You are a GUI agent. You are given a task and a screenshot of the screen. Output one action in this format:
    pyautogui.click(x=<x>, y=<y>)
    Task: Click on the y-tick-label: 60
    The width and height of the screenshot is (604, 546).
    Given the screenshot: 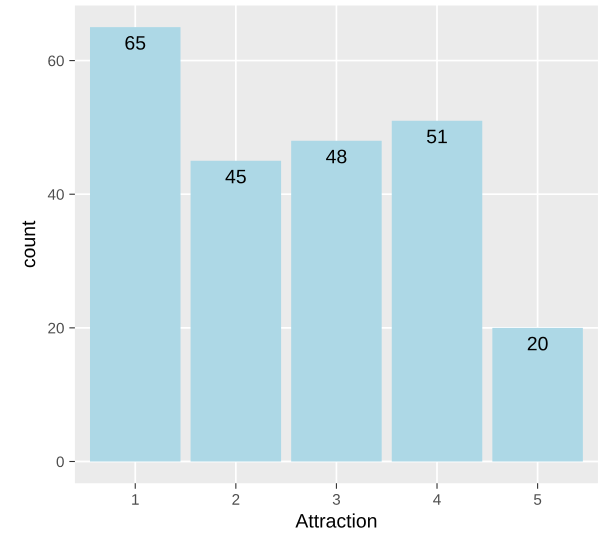 What is the action you would take?
    pyautogui.click(x=56, y=60)
    